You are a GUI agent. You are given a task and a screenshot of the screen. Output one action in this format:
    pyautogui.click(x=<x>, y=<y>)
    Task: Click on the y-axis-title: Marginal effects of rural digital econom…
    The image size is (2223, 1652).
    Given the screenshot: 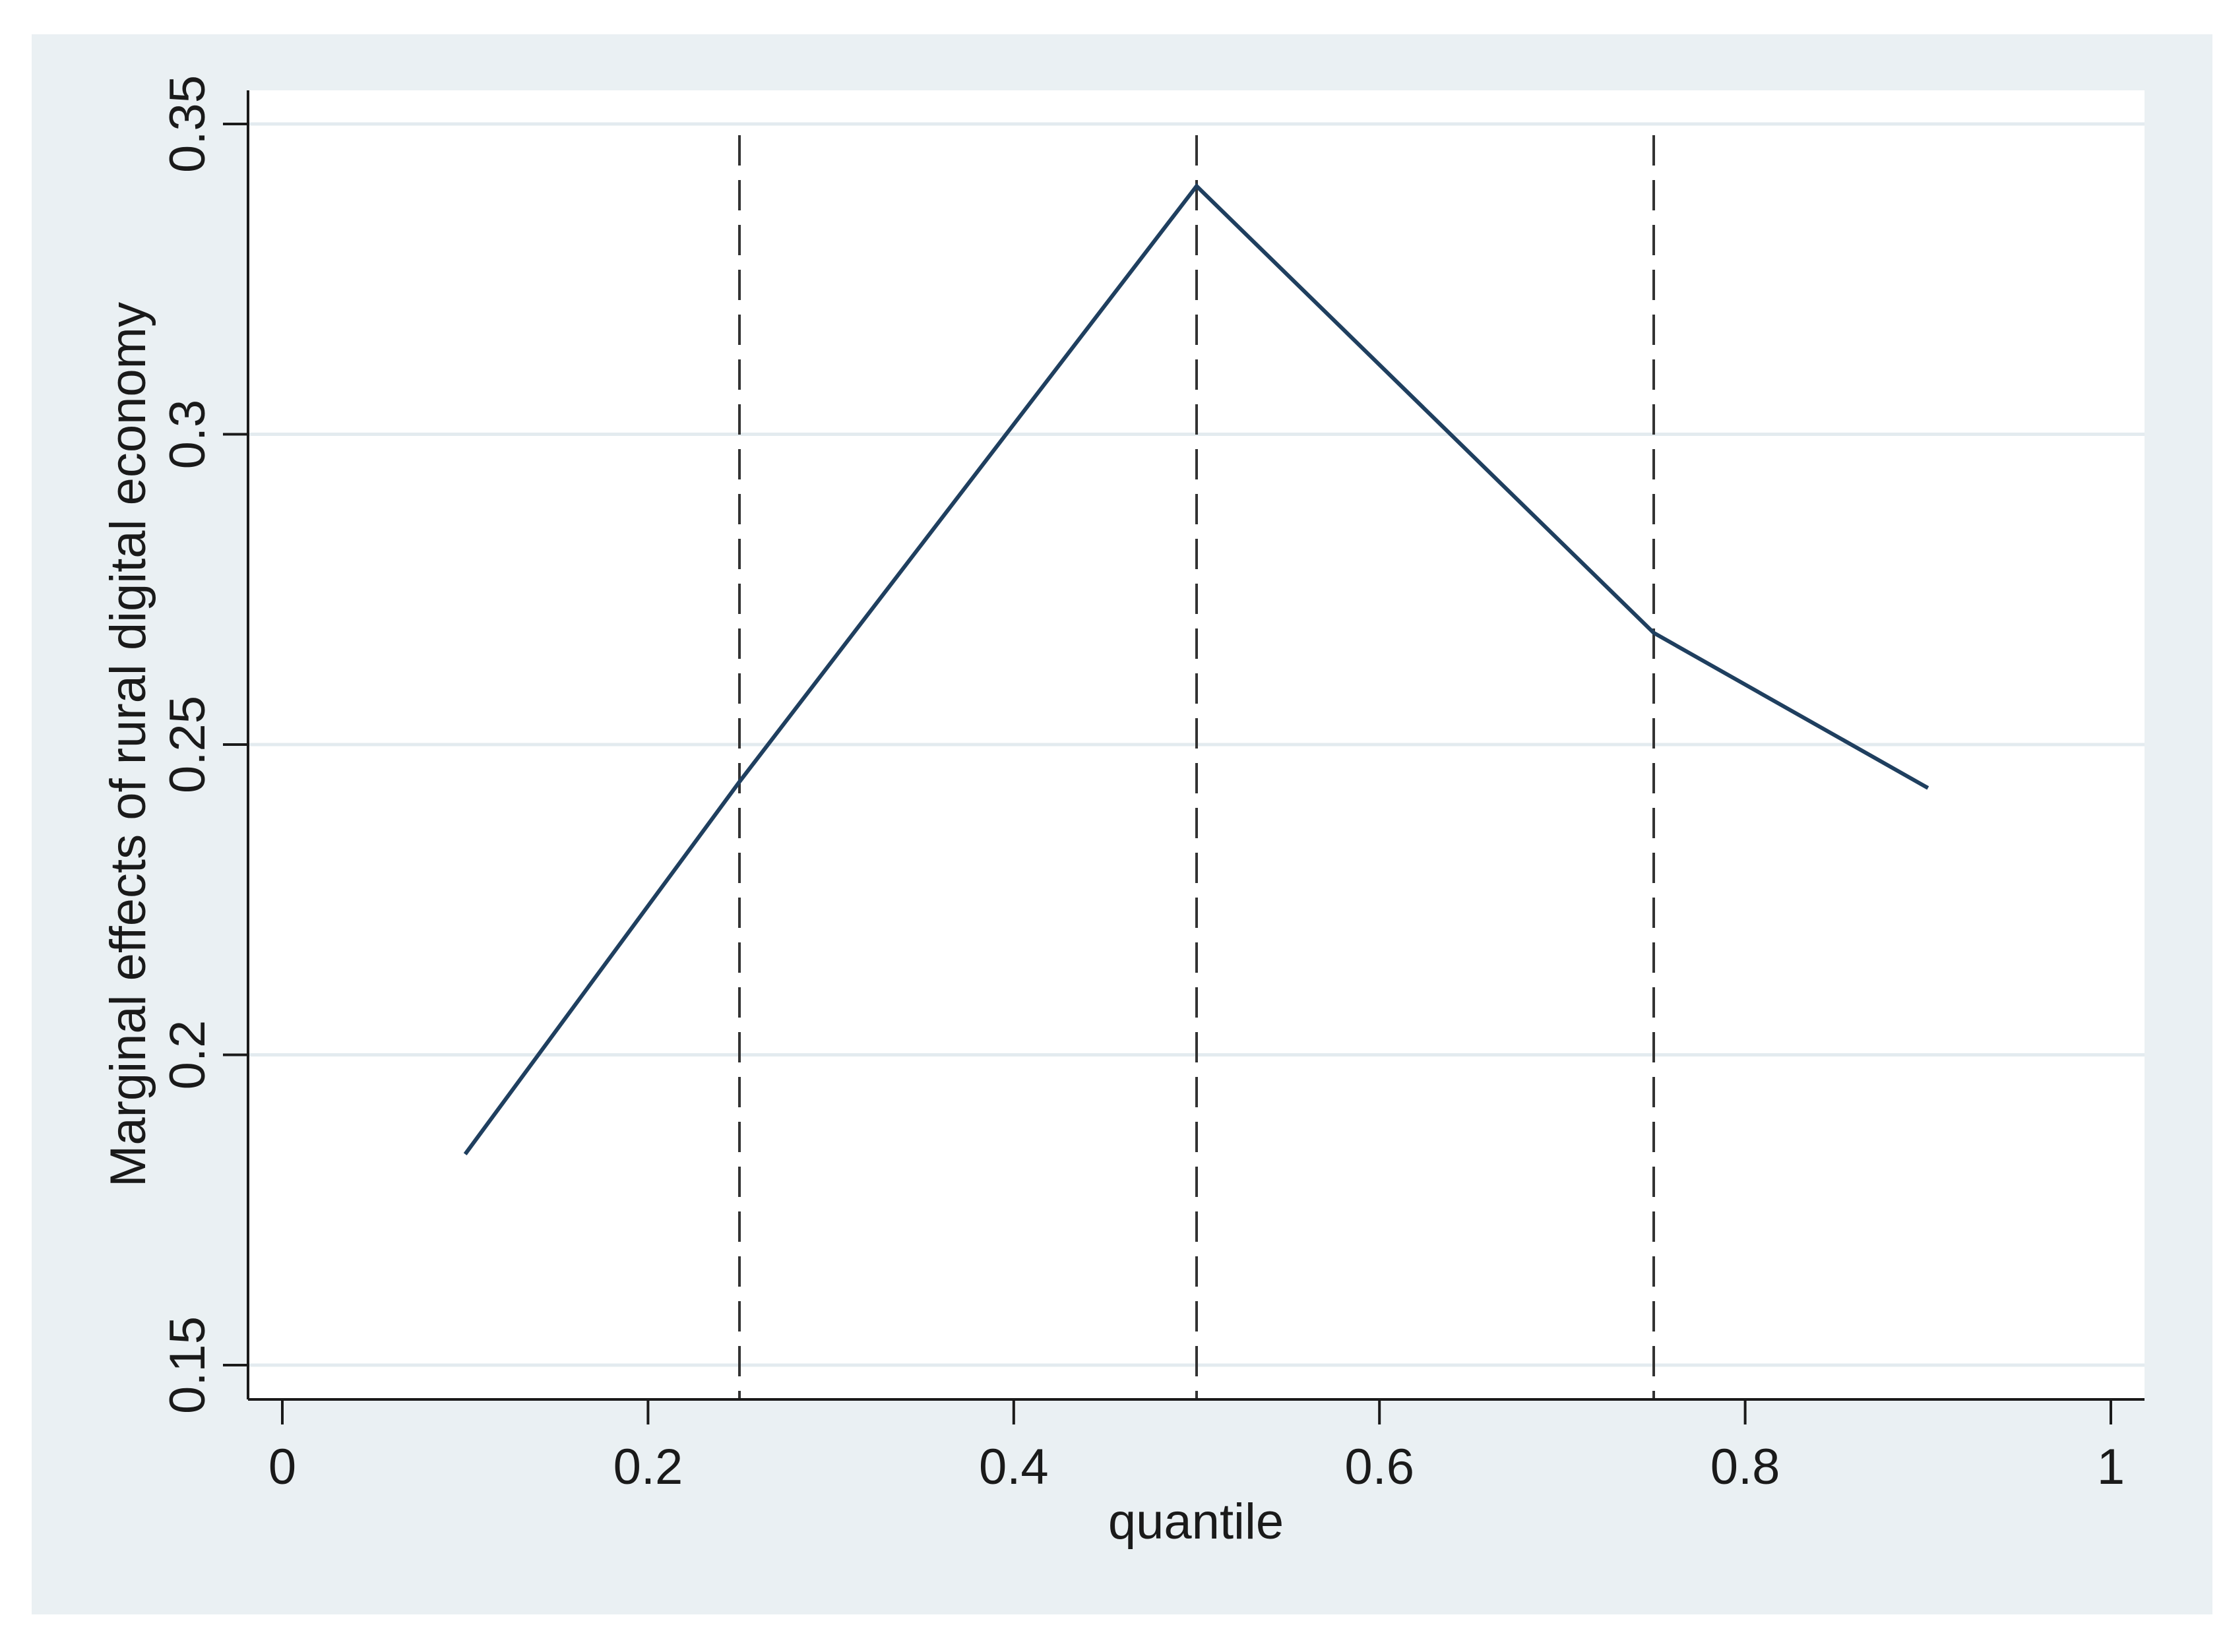 What is the action you would take?
    pyautogui.click(x=128, y=744)
    